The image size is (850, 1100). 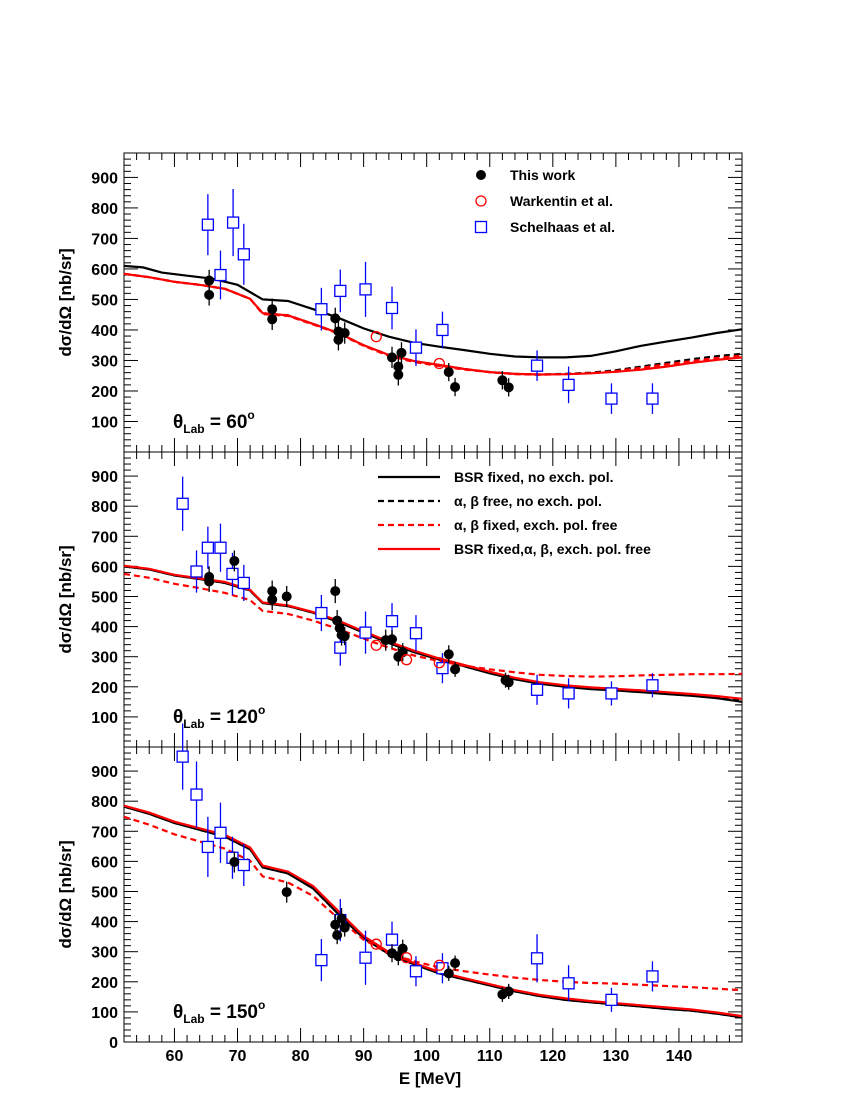 What do you see at coordinates (231, 717) in the screenshot?
I see `panel-angle-value: = 120` at bounding box center [231, 717].